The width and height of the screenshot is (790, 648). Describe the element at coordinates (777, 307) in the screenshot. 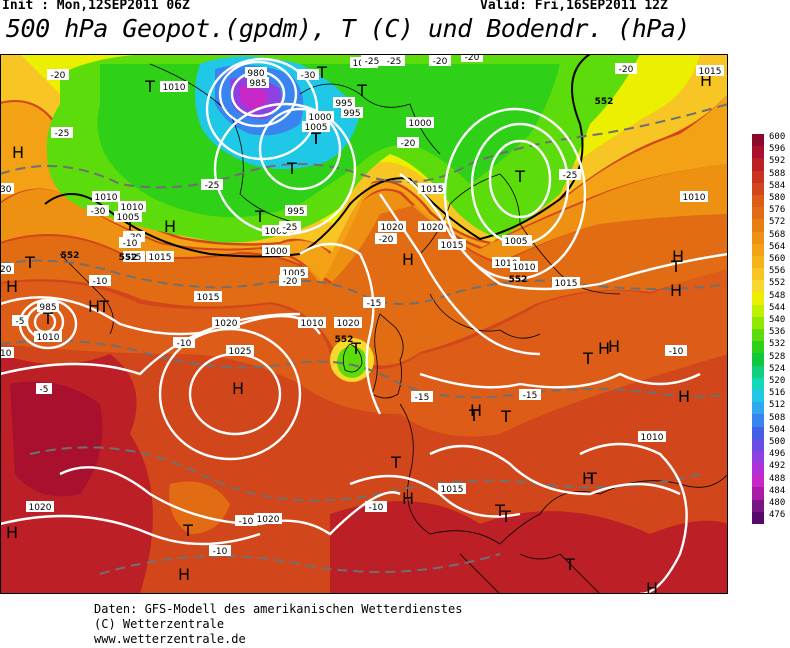

I see `legend-label: 544` at that location.